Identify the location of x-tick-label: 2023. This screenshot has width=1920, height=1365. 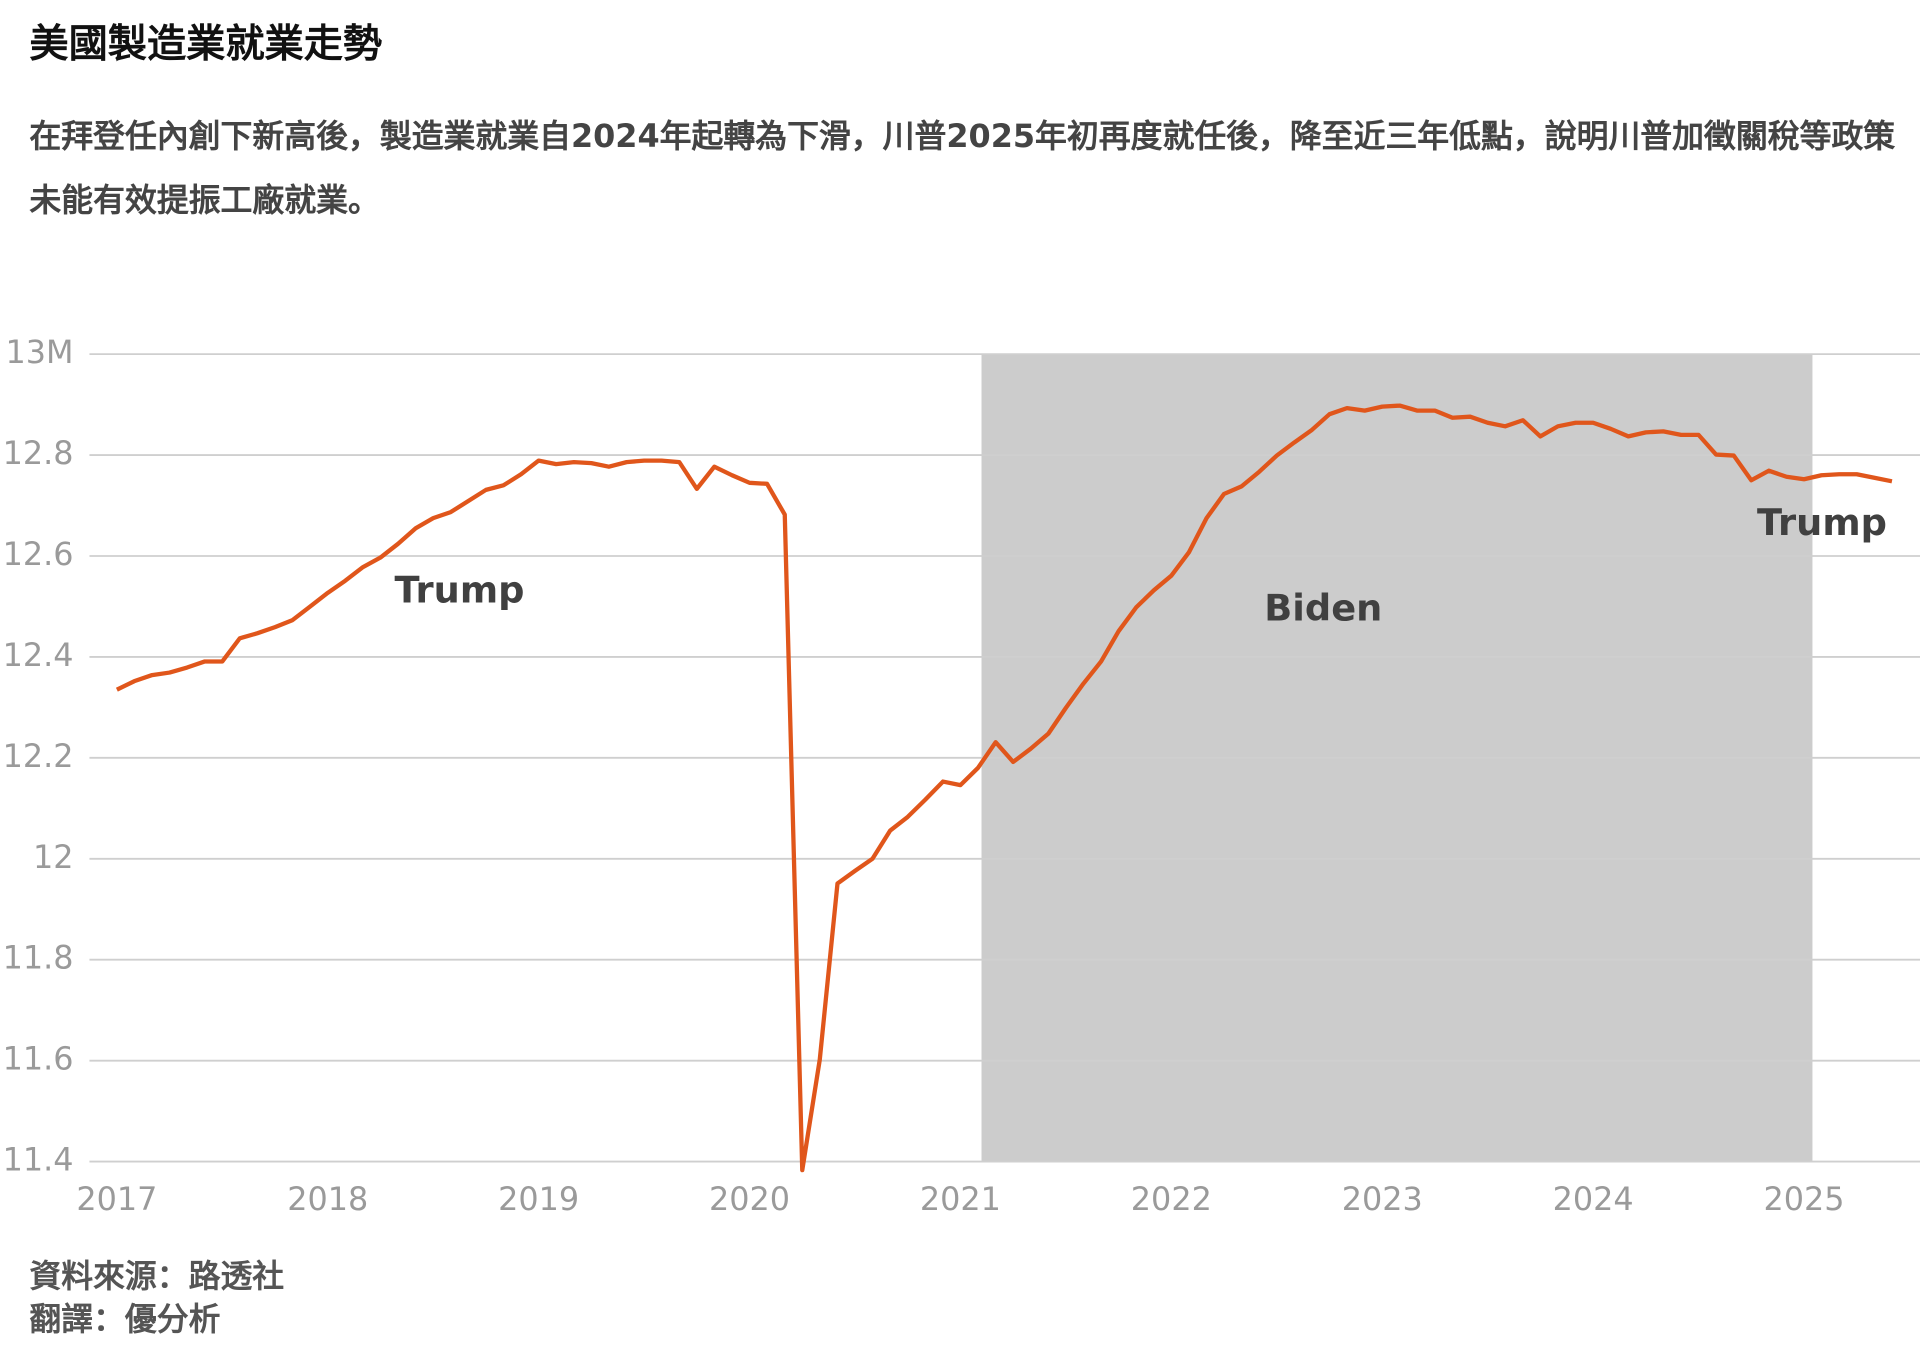
(1382, 1199).